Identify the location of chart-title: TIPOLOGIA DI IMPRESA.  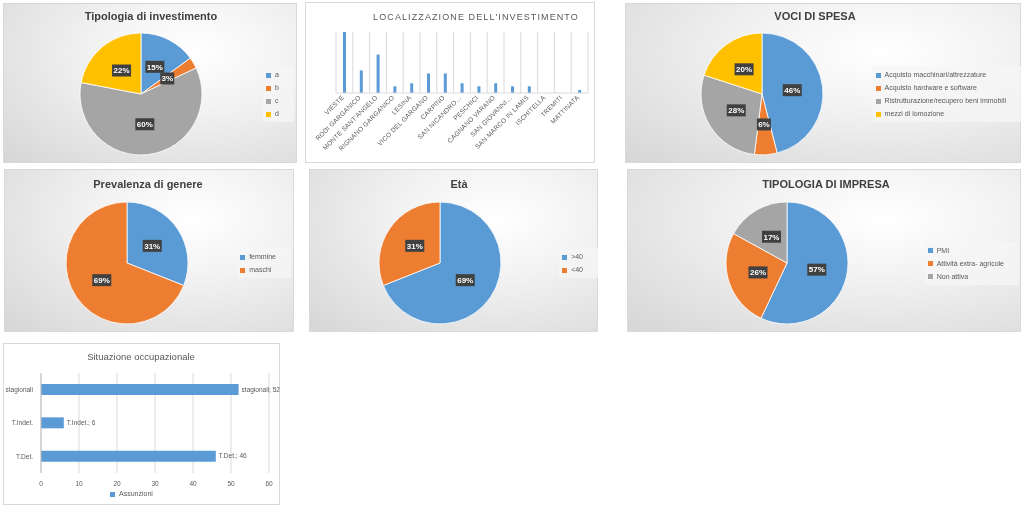
(826, 184).